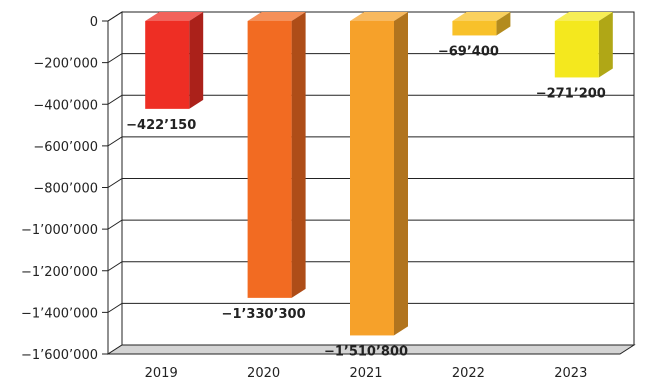  What do you see at coordinates (161, 125) in the screenshot?
I see `data-label: −422’150` at bounding box center [161, 125].